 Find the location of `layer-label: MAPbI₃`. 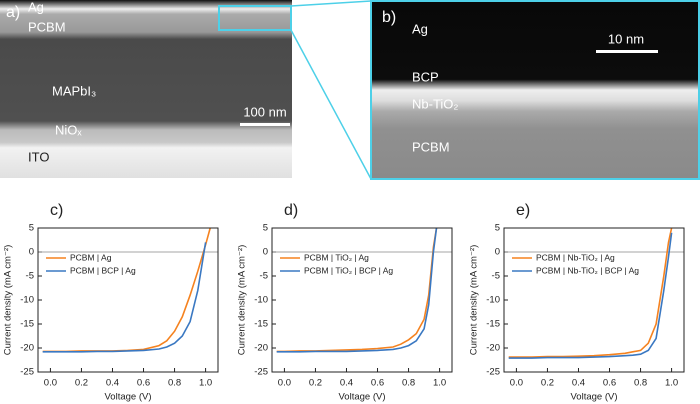

layer-label: MAPbI₃ is located at coordinates (74, 90).